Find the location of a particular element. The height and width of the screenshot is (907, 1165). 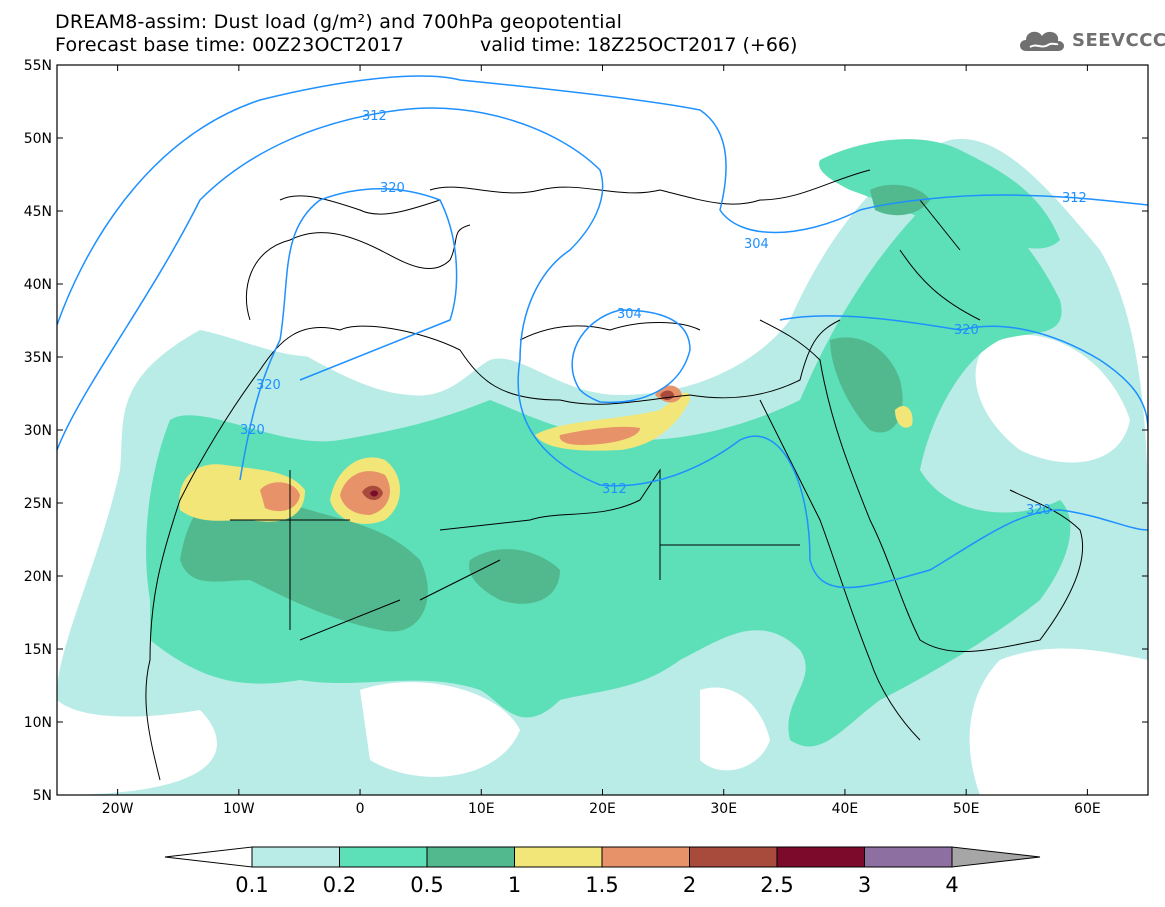

colorbar-label: 4 is located at coordinates (951, 885).